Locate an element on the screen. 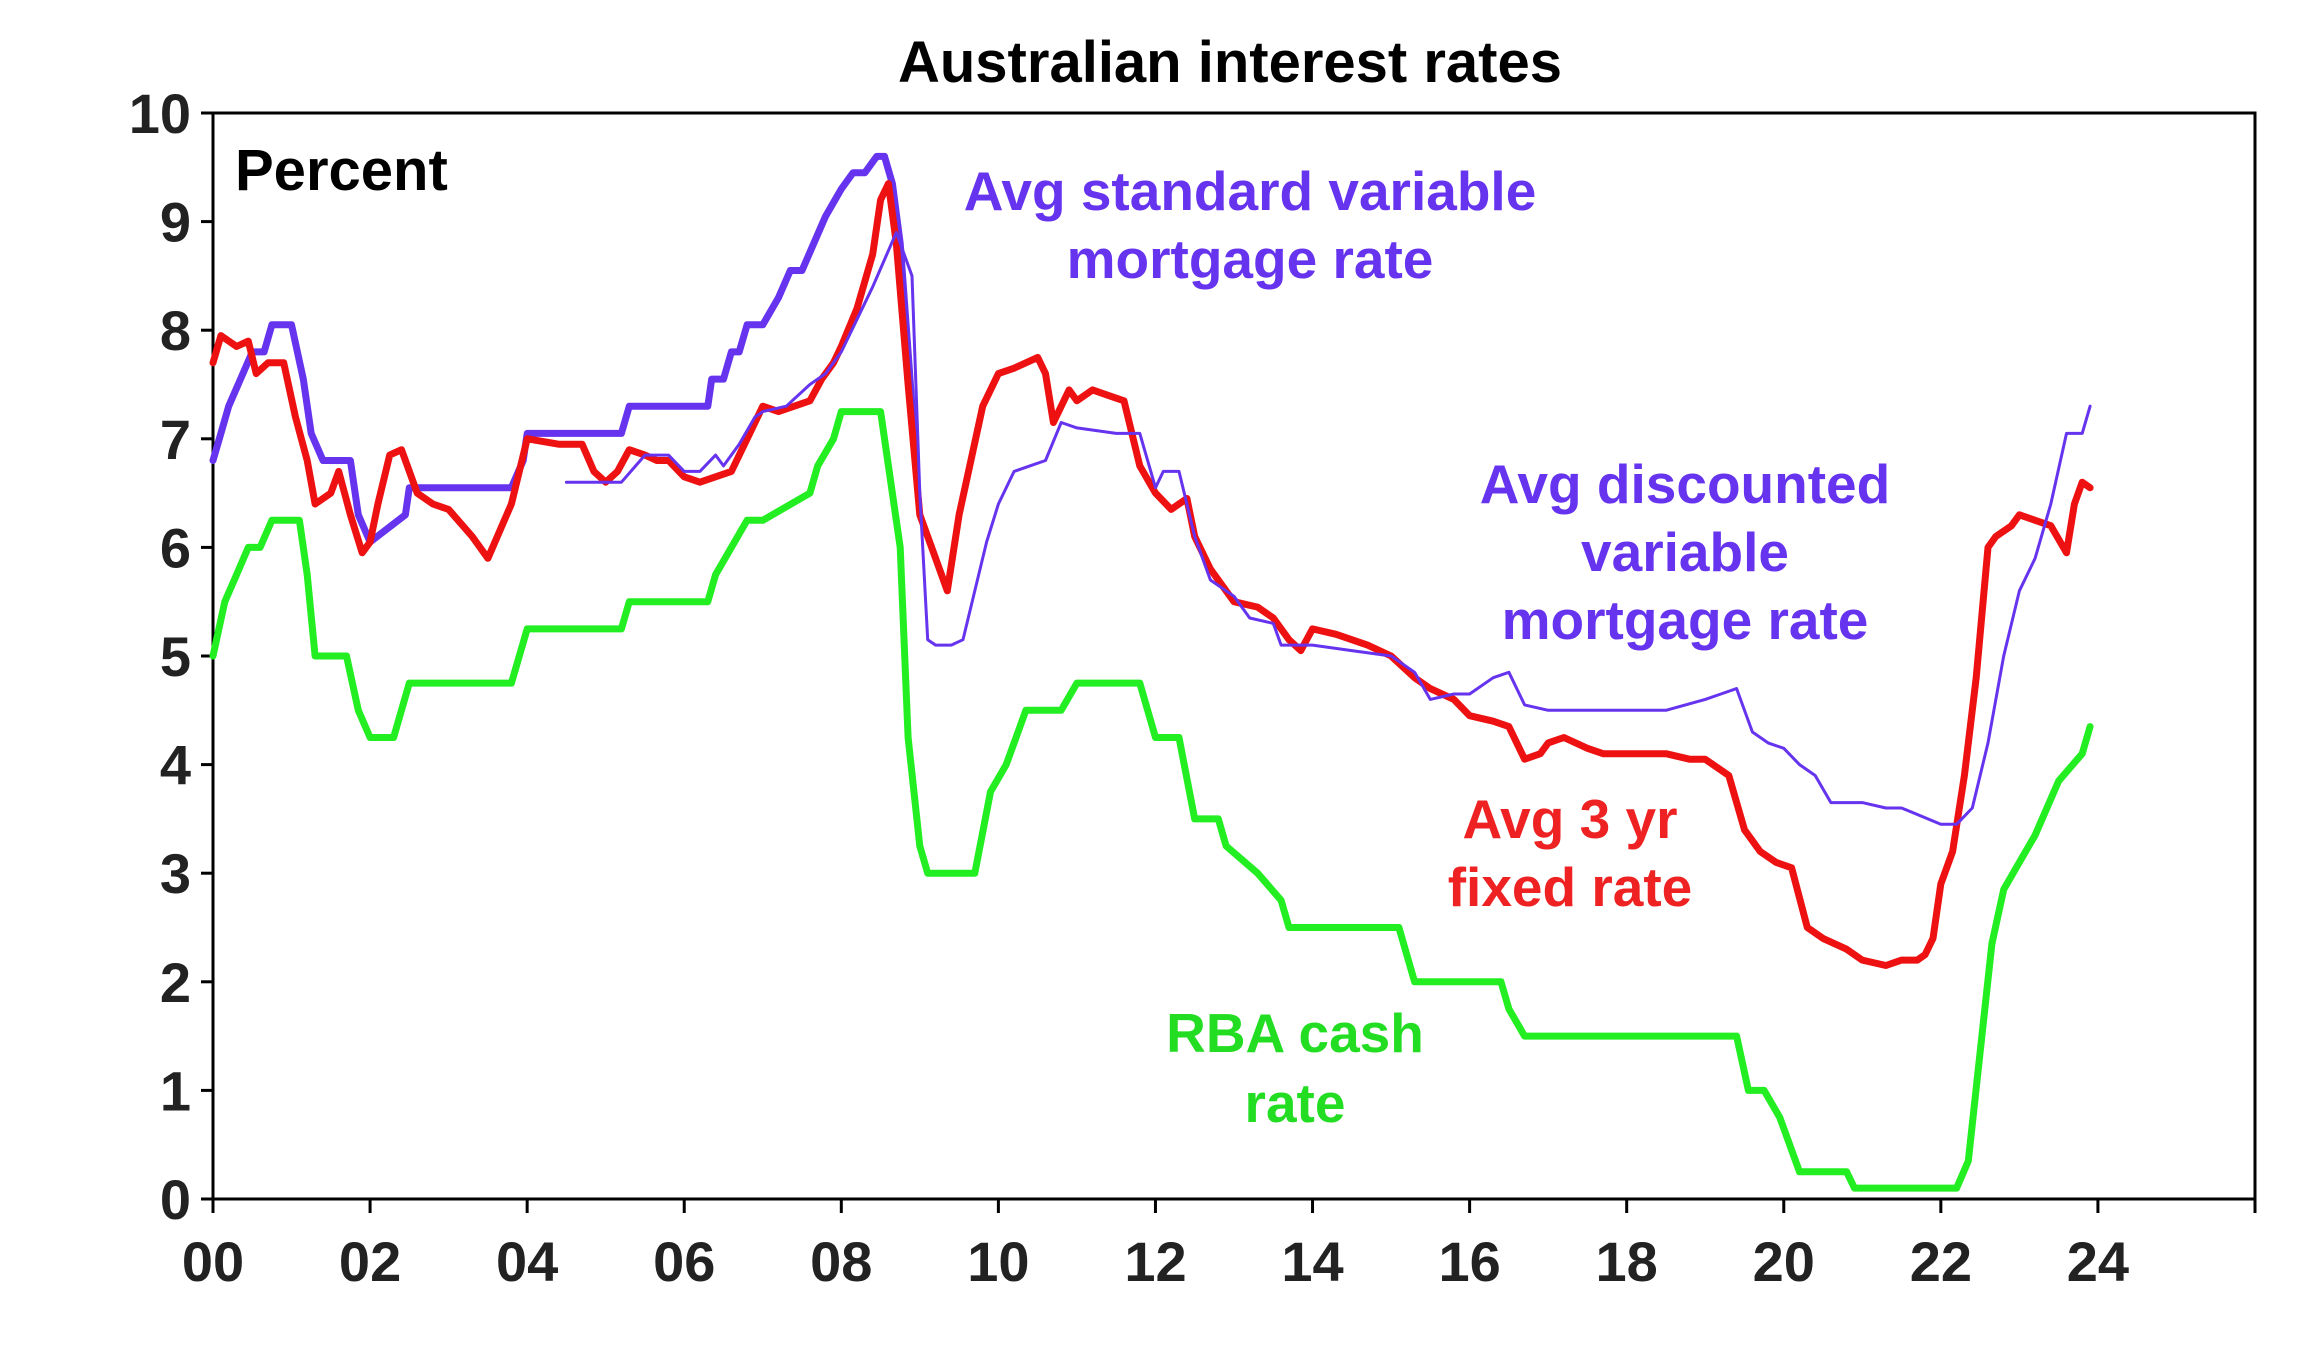 This screenshot has height=1363, width=2323. x-tick-label: 02 is located at coordinates (370, 1261).